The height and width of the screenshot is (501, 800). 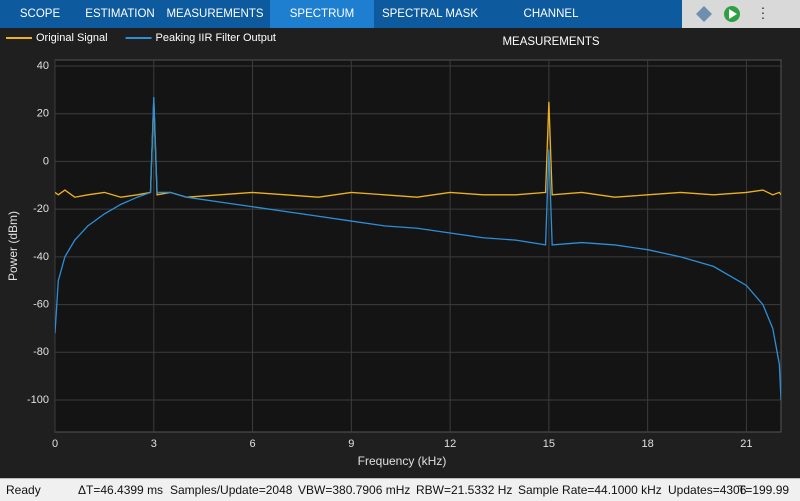 I want to click on x-tick-label: 3, so click(x=154, y=444).